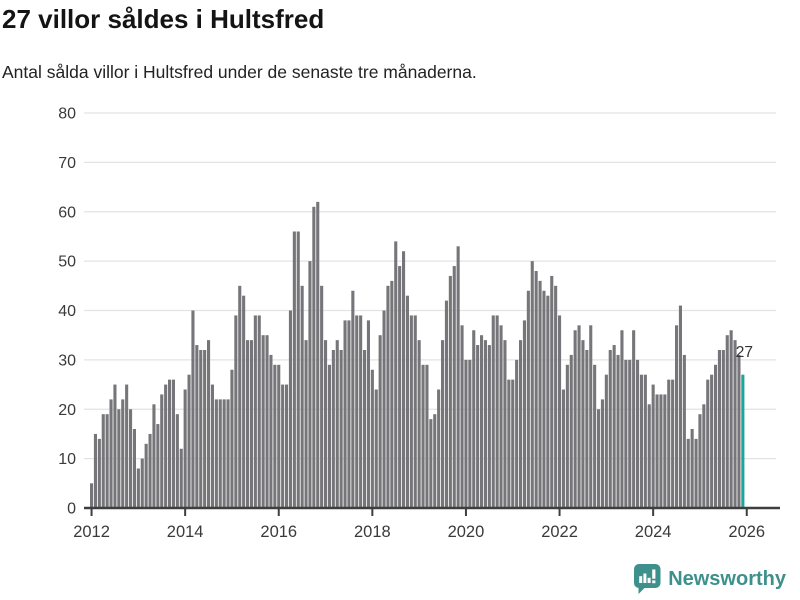 This screenshot has width=800, height=600. What do you see at coordinates (647, 579) in the screenshot?
I see `newsworthy-icon` at bounding box center [647, 579].